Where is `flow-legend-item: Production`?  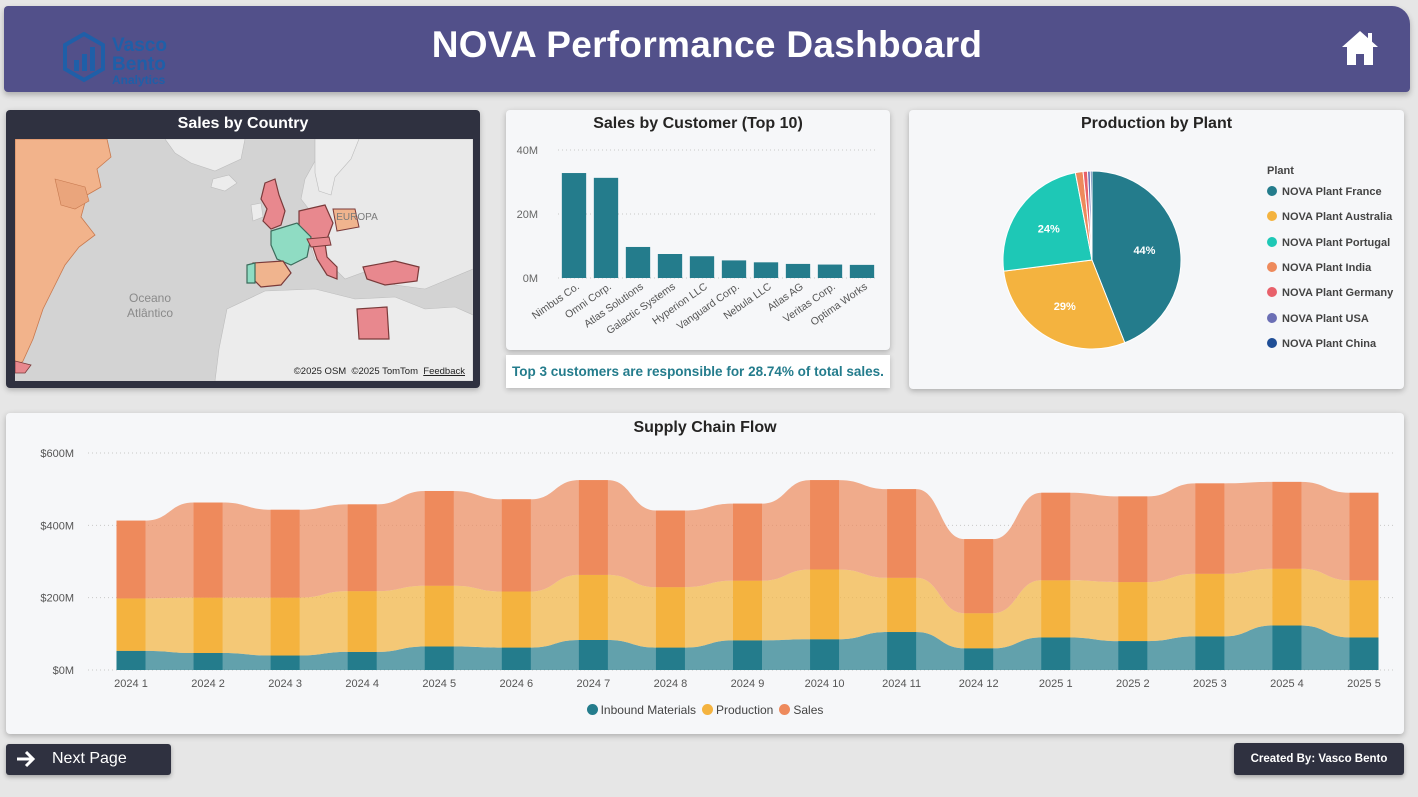 flow-legend-item: Production is located at coordinates (737, 710).